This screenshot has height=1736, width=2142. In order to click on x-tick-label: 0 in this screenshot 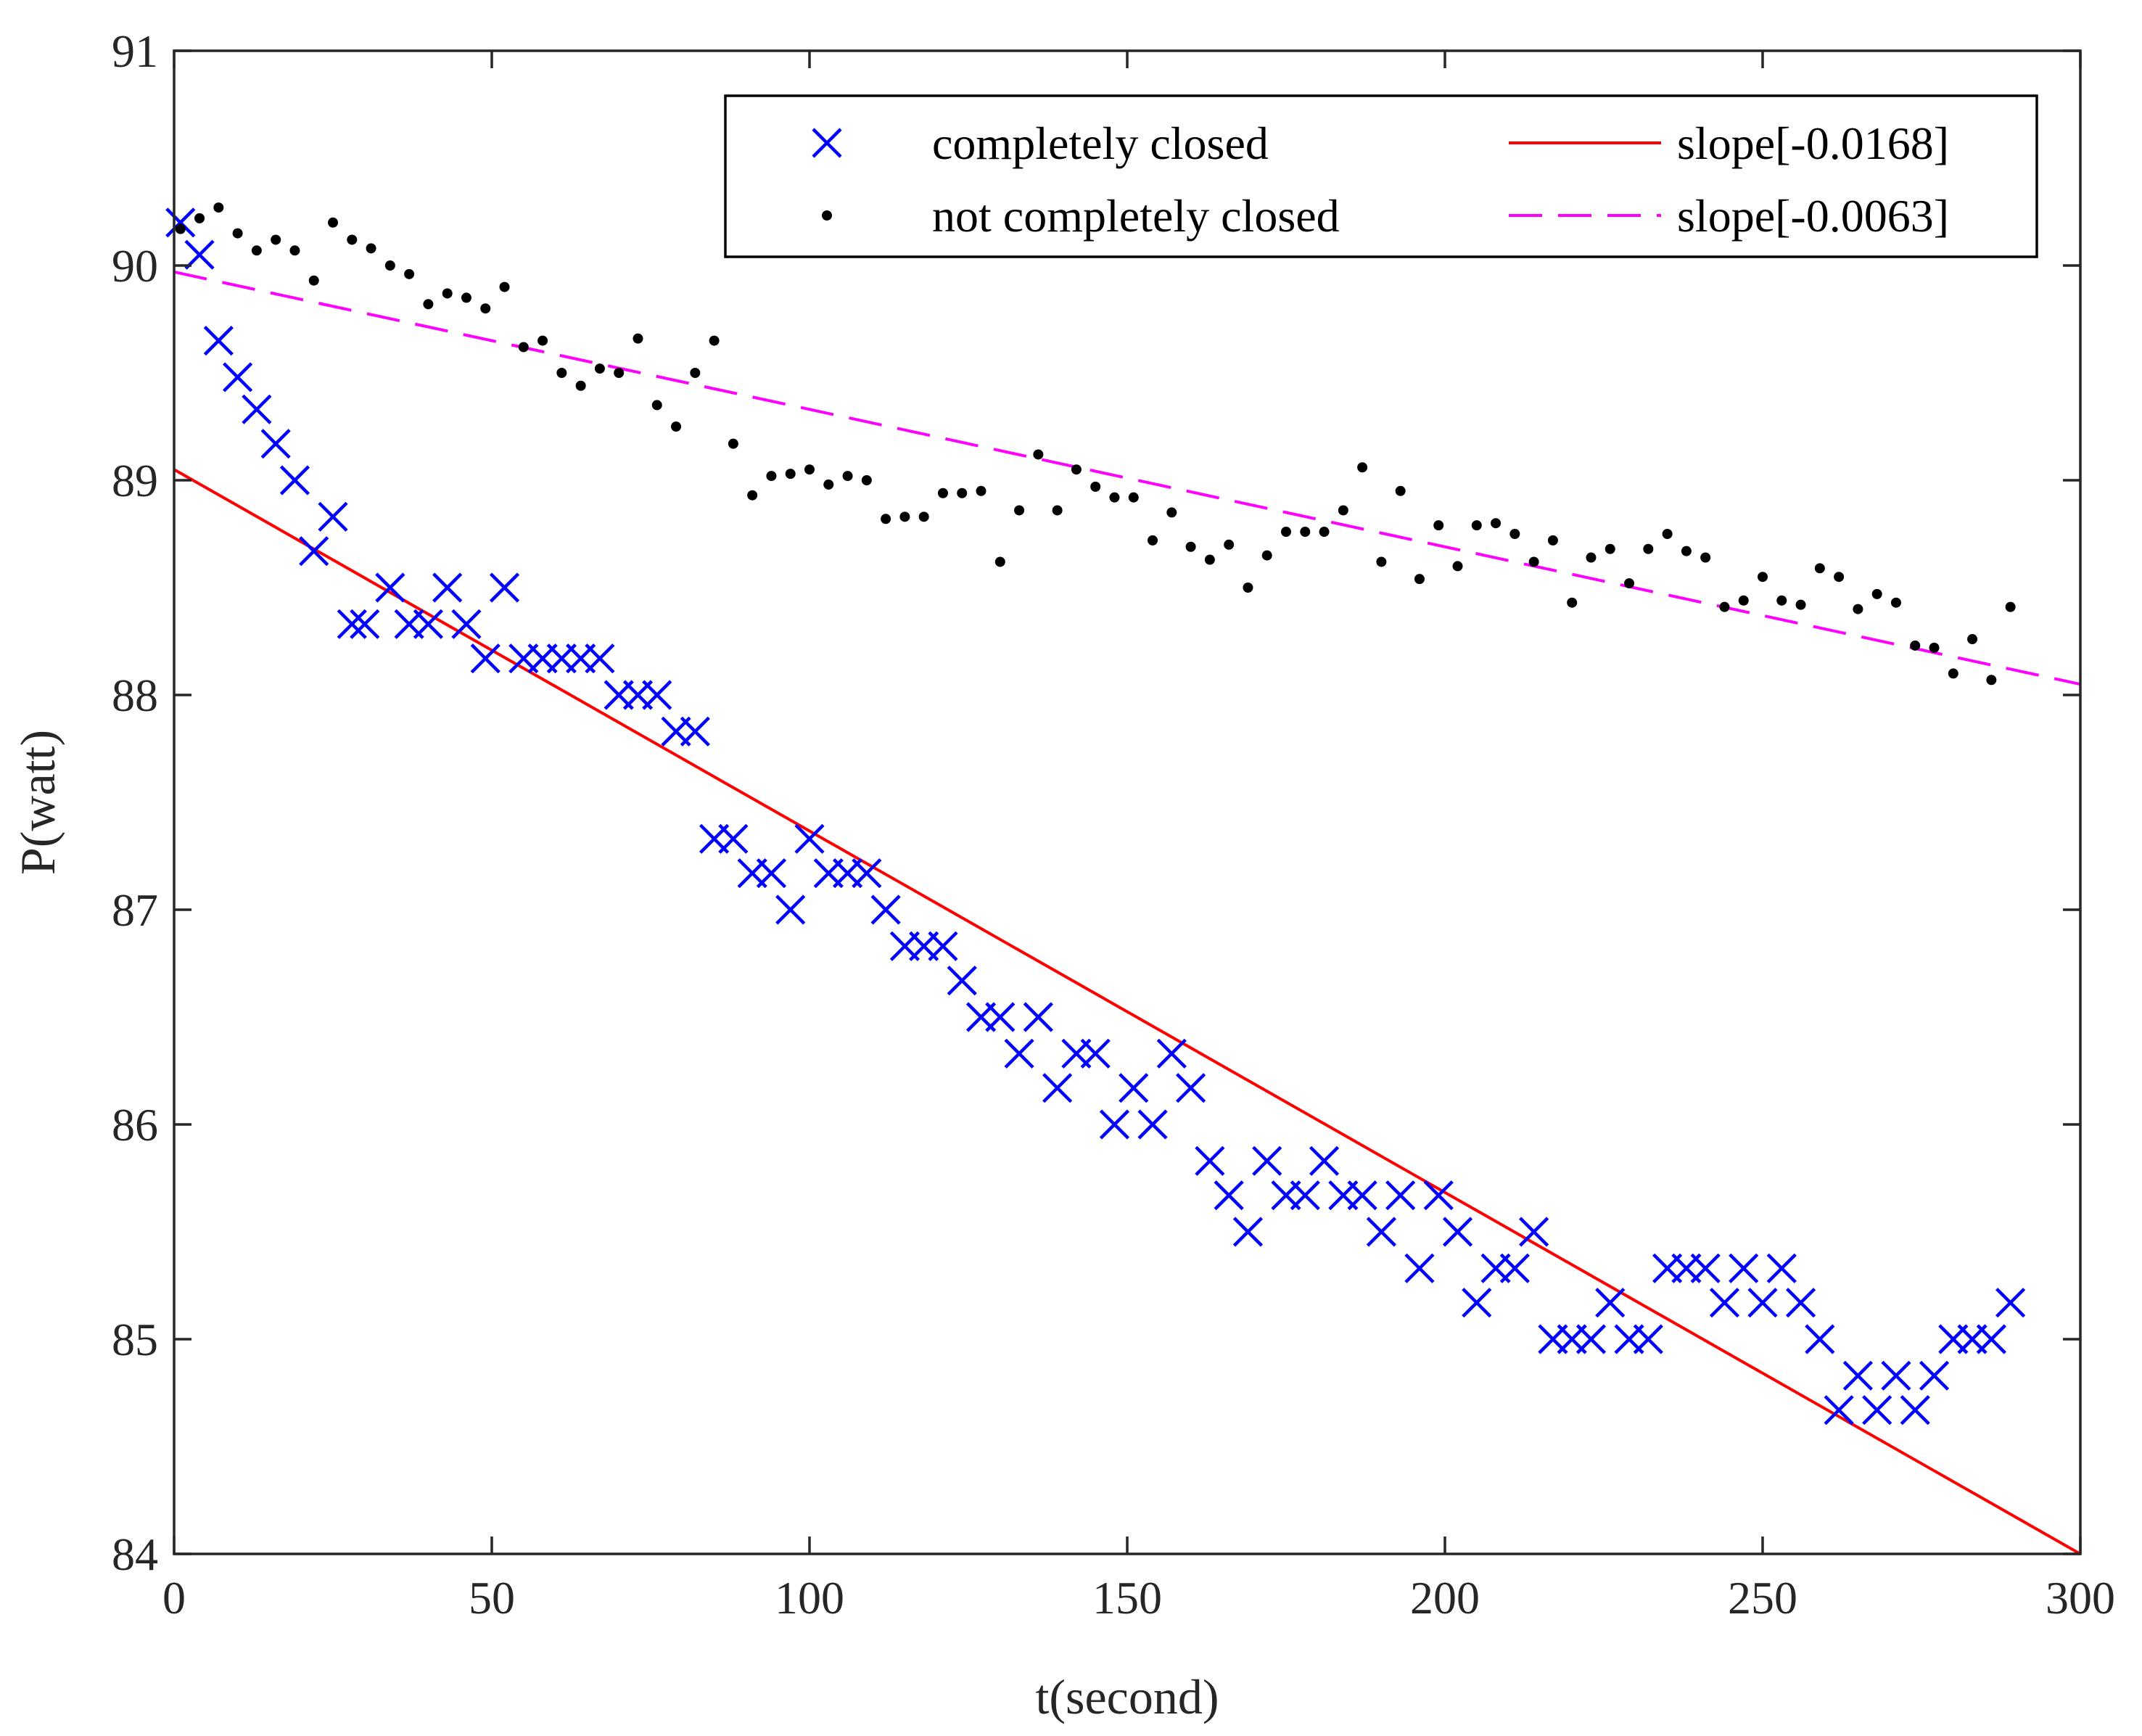, I will do `click(174, 1598)`.